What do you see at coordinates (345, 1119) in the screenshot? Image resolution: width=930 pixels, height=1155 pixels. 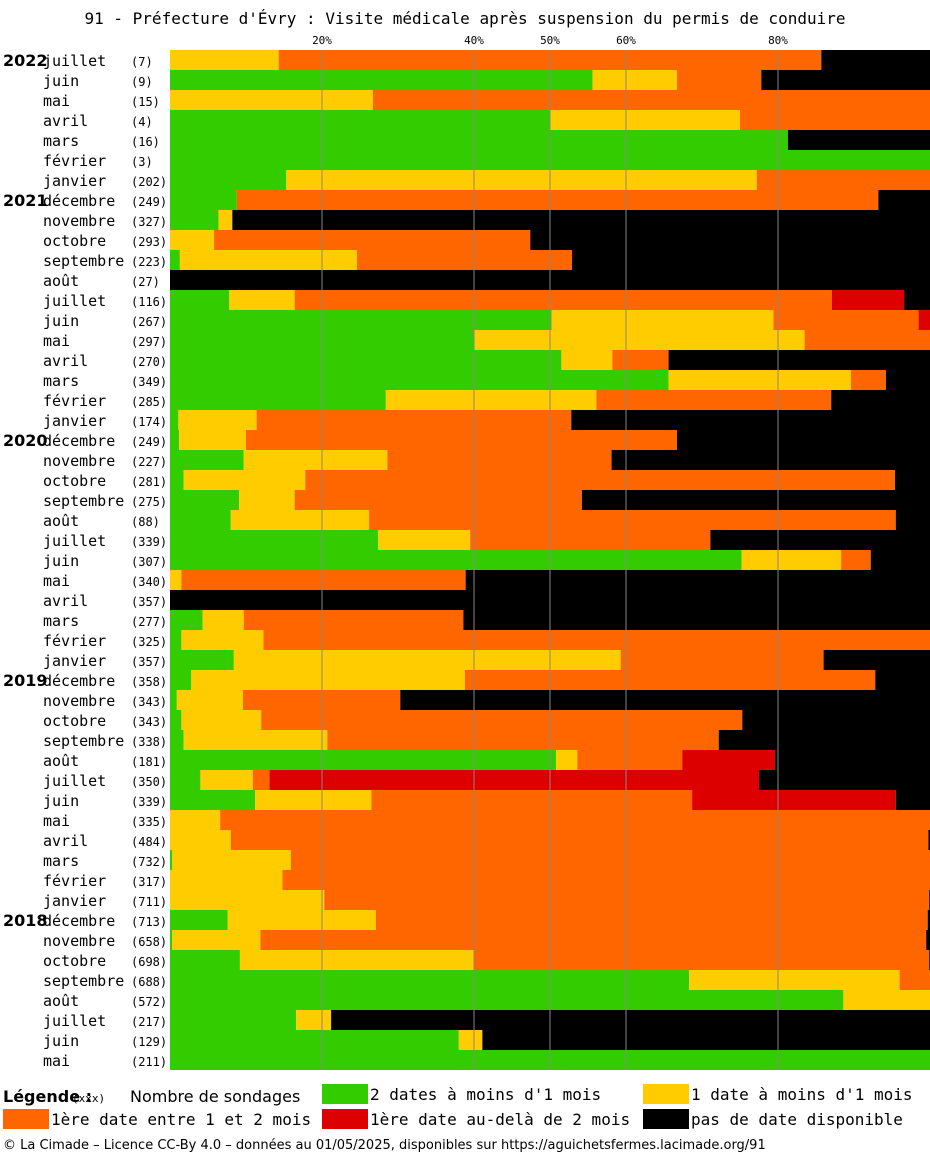 I see `legend-swatch-red` at bounding box center [345, 1119].